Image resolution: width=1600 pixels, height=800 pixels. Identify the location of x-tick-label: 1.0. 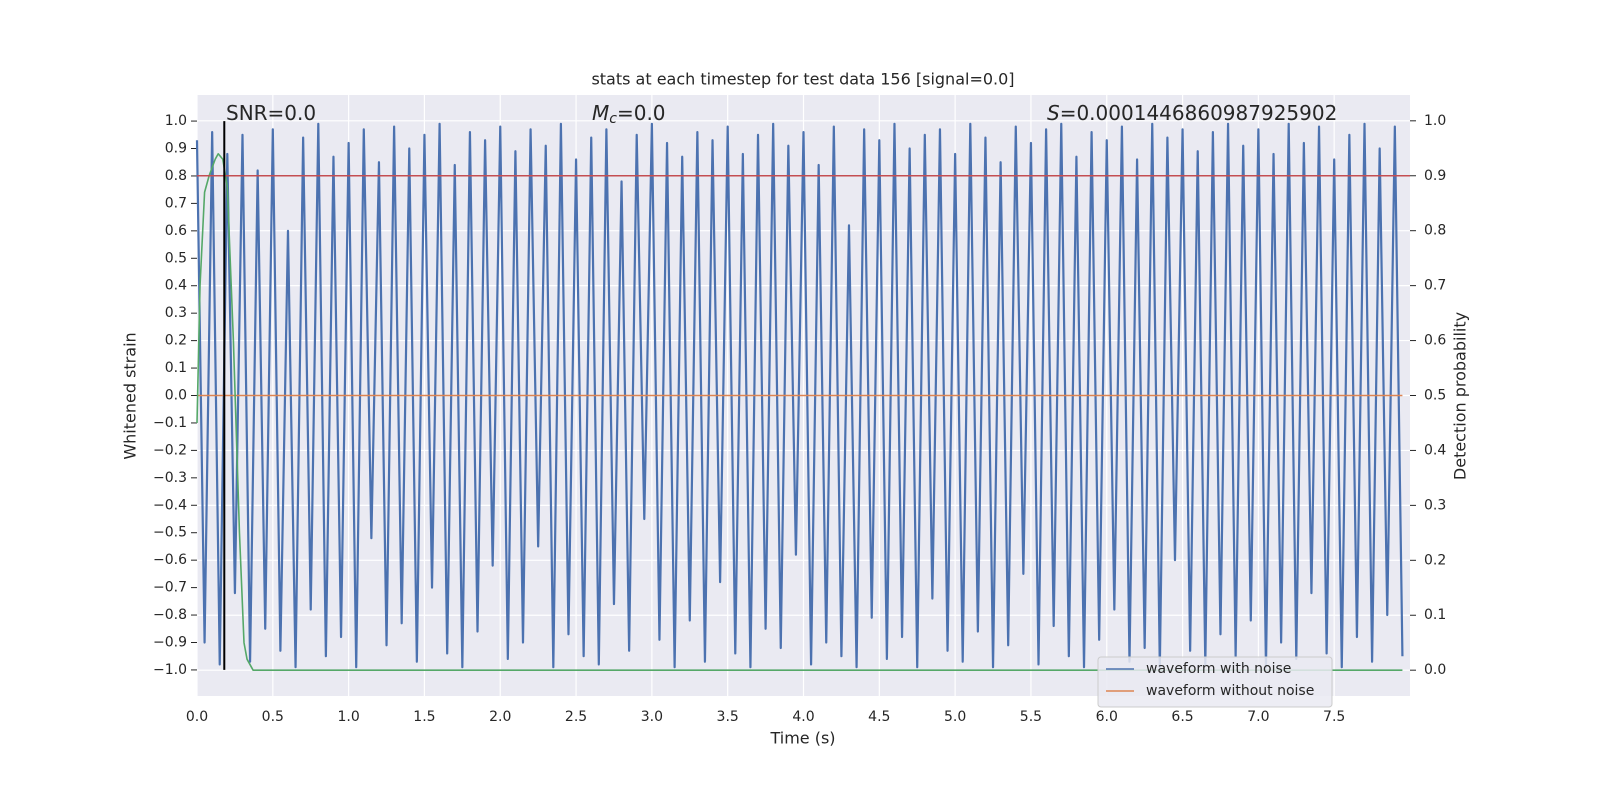
(348, 717).